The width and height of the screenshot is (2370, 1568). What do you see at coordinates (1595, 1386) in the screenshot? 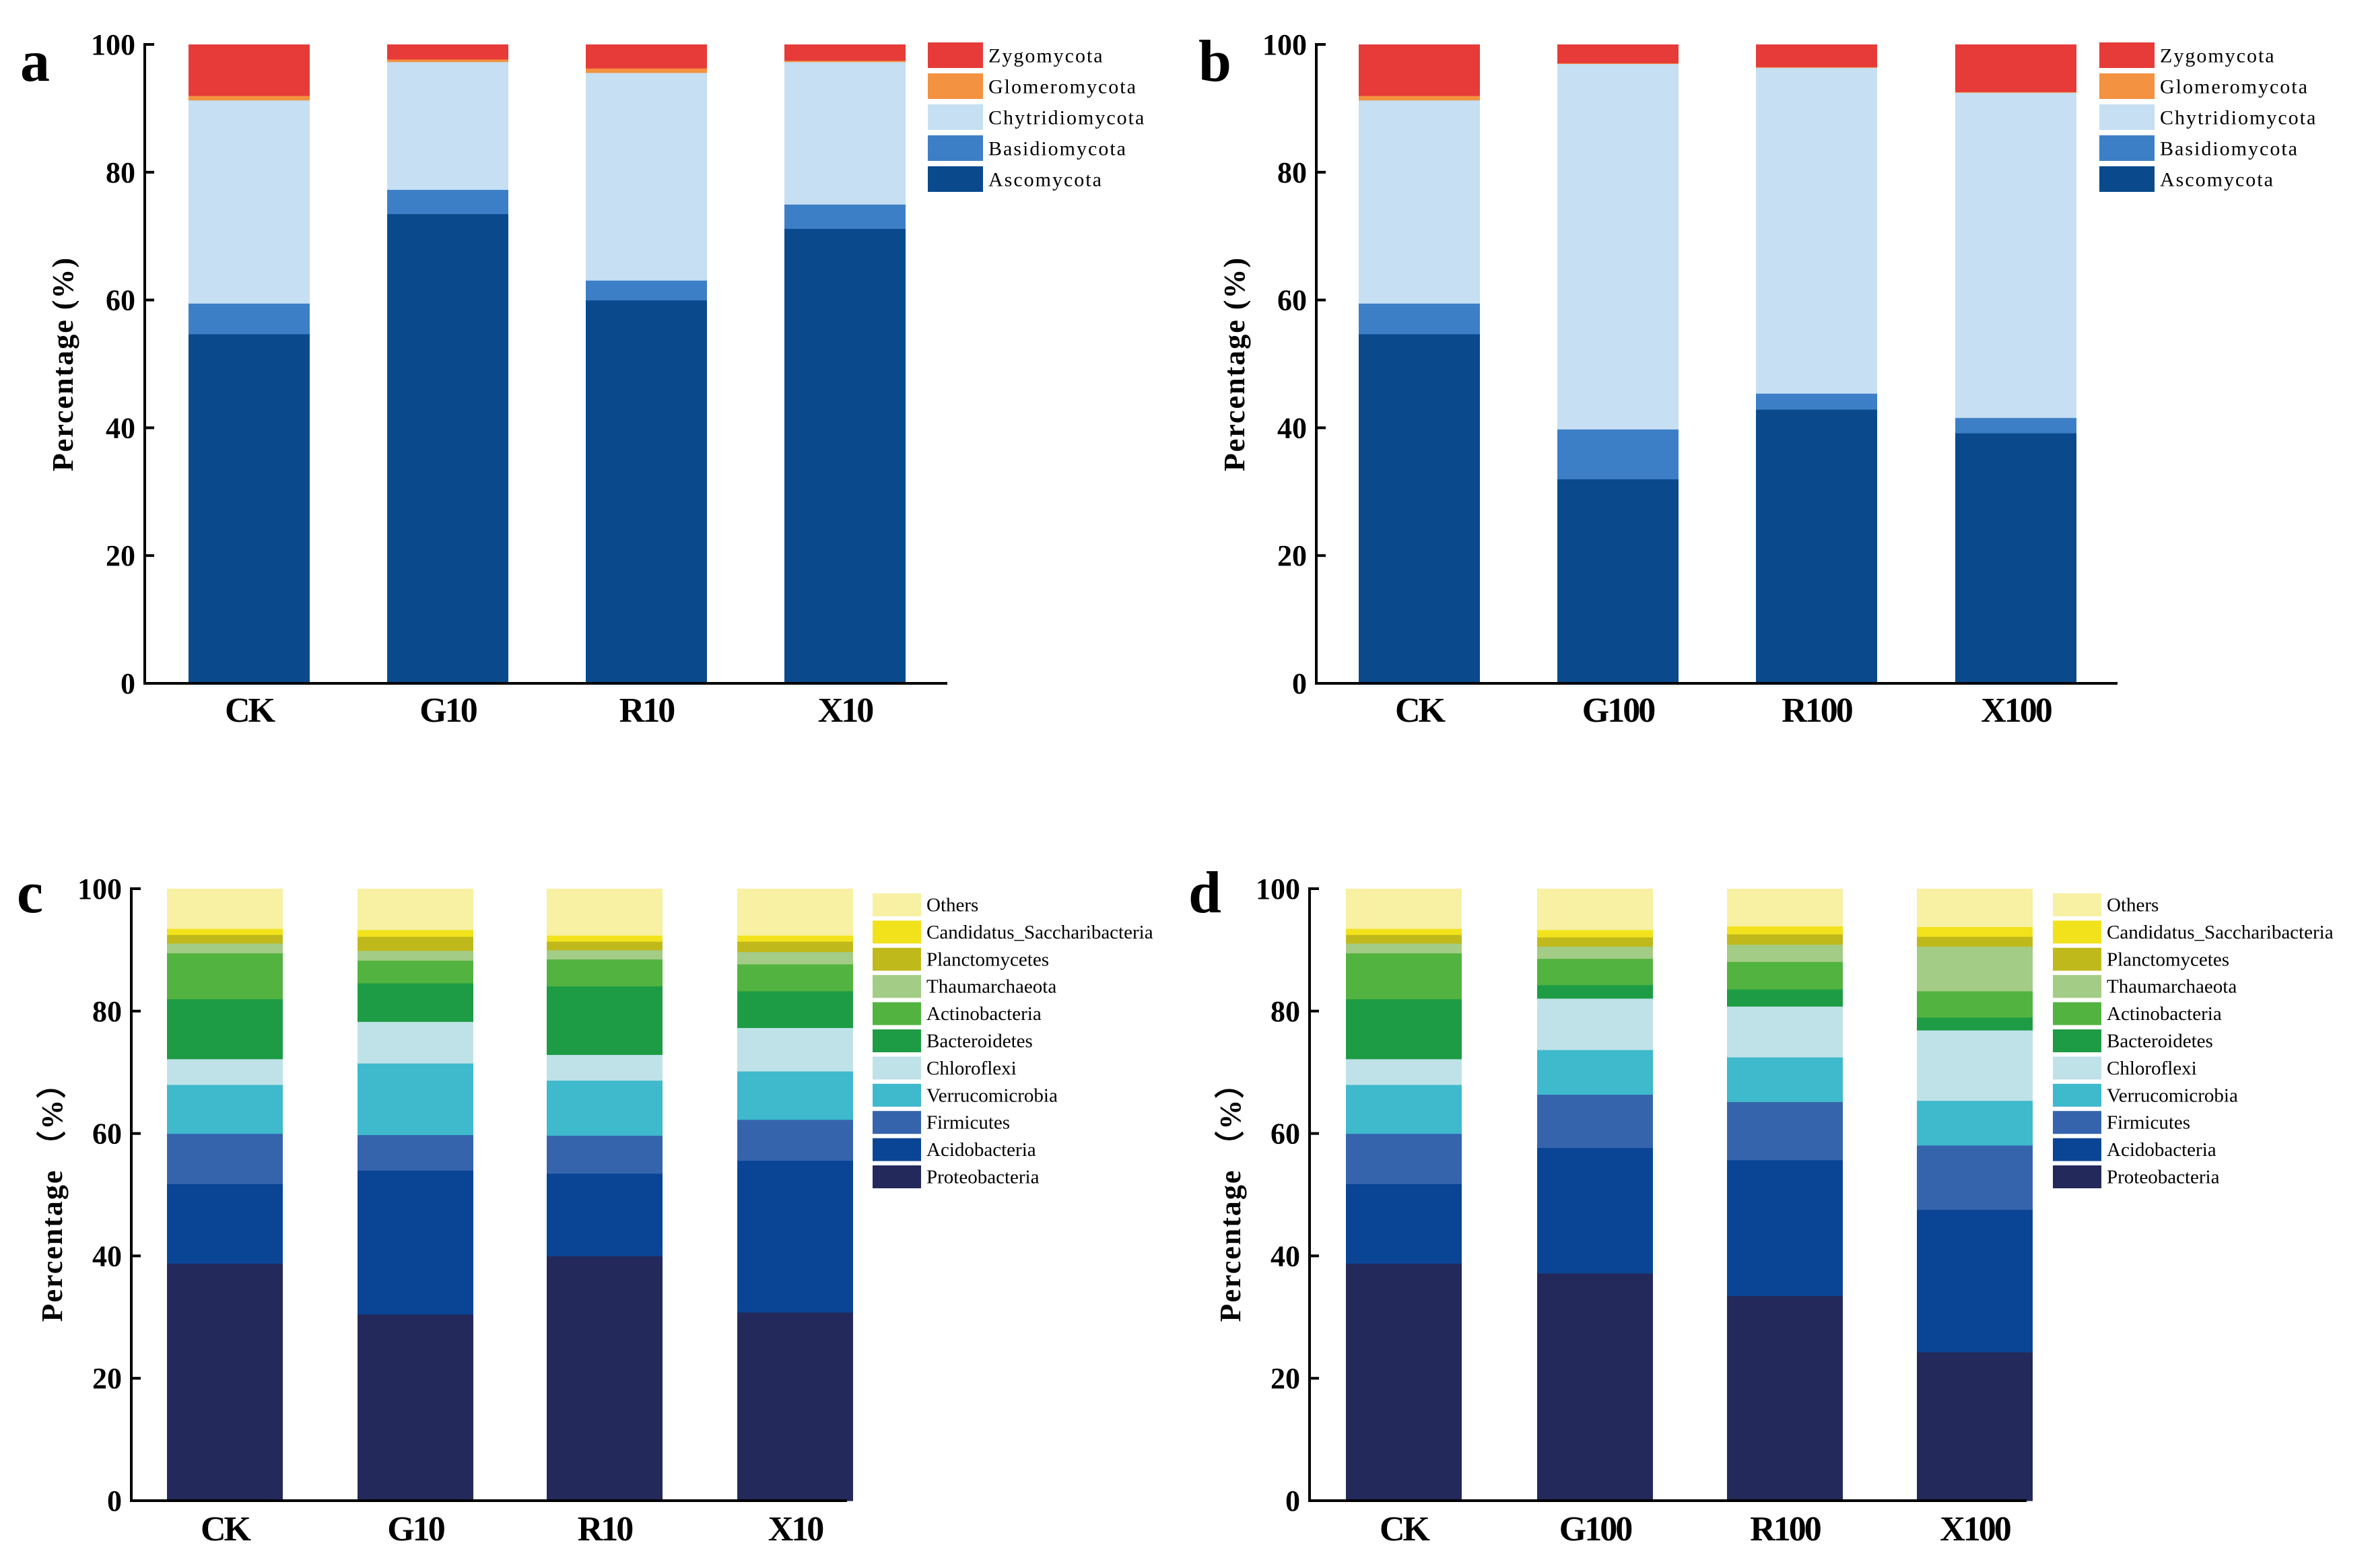
I see `bar-segment-proteobacteria-g100` at bounding box center [1595, 1386].